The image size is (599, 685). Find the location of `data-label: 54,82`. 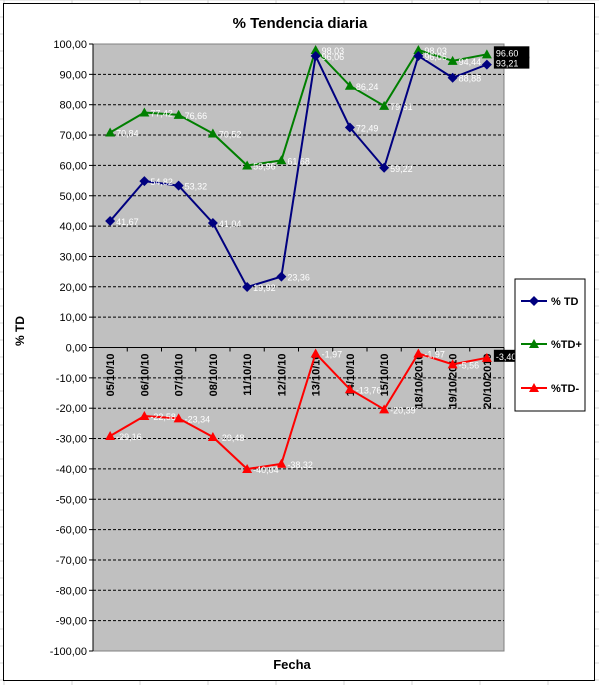

data-label: 54,82 is located at coordinates (161, 182).